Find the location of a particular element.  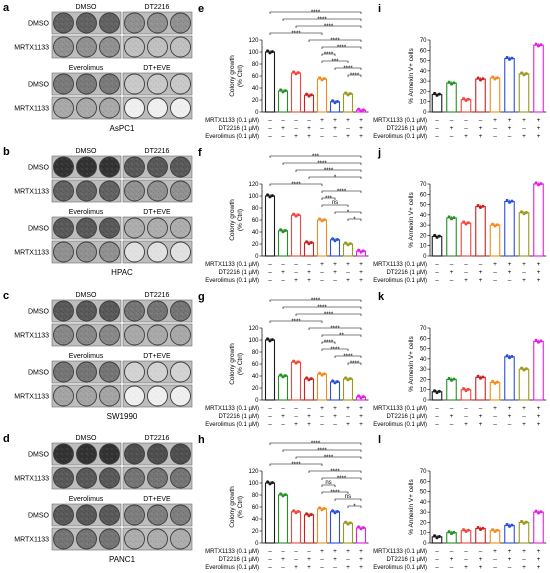

y-tick-label: 50 is located at coordinates (423, 350).